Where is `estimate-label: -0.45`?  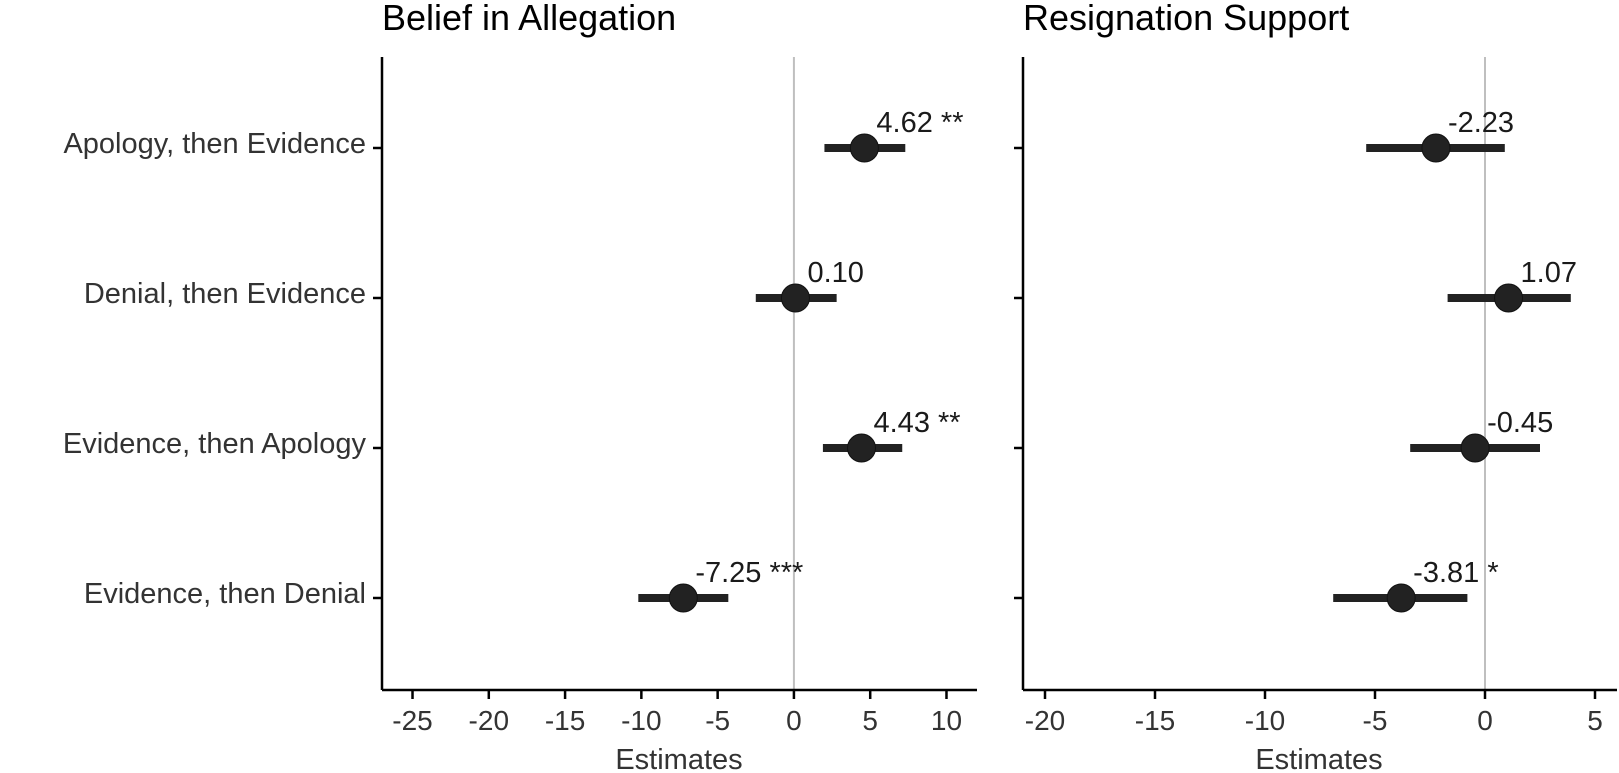
estimate-label: -0.45 is located at coordinates (1520, 423).